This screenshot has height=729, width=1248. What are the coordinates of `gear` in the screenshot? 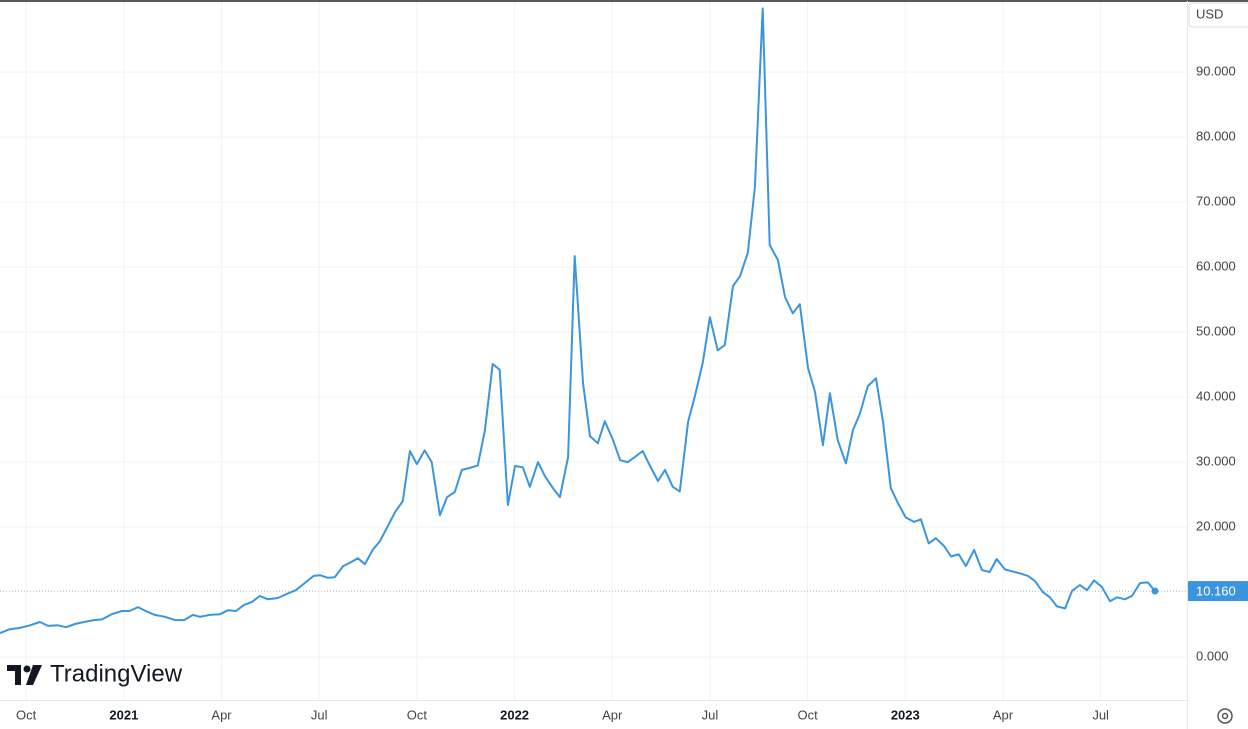 It's located at (1225, 716).